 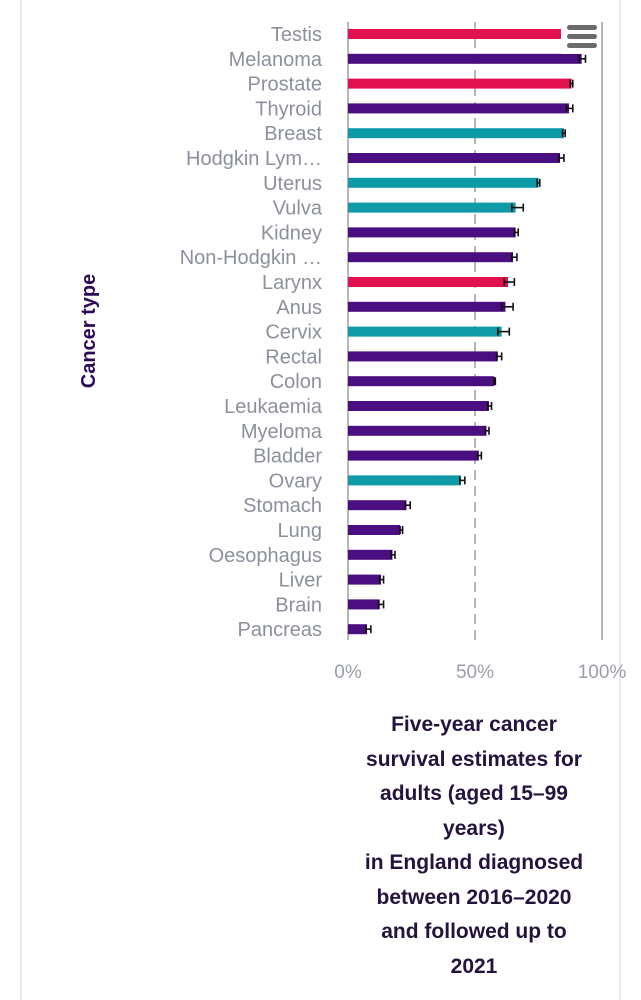 I want to click on chart-menu-button, so click(x=581, y=37).